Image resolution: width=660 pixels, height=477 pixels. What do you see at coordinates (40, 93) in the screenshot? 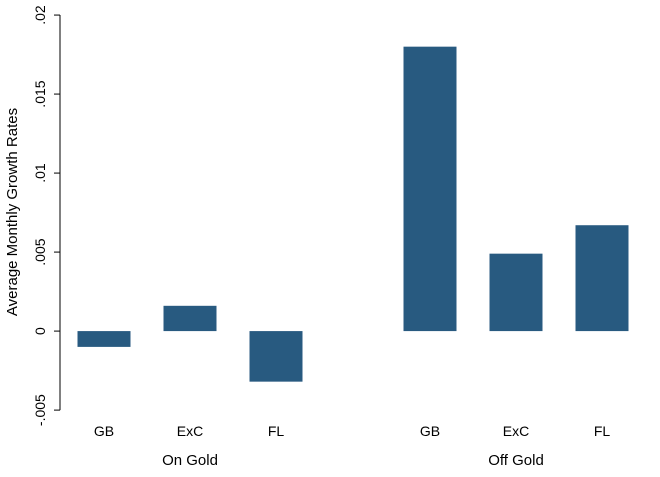
I see `y-tick-label: .015` at bounding box center [40, 93].